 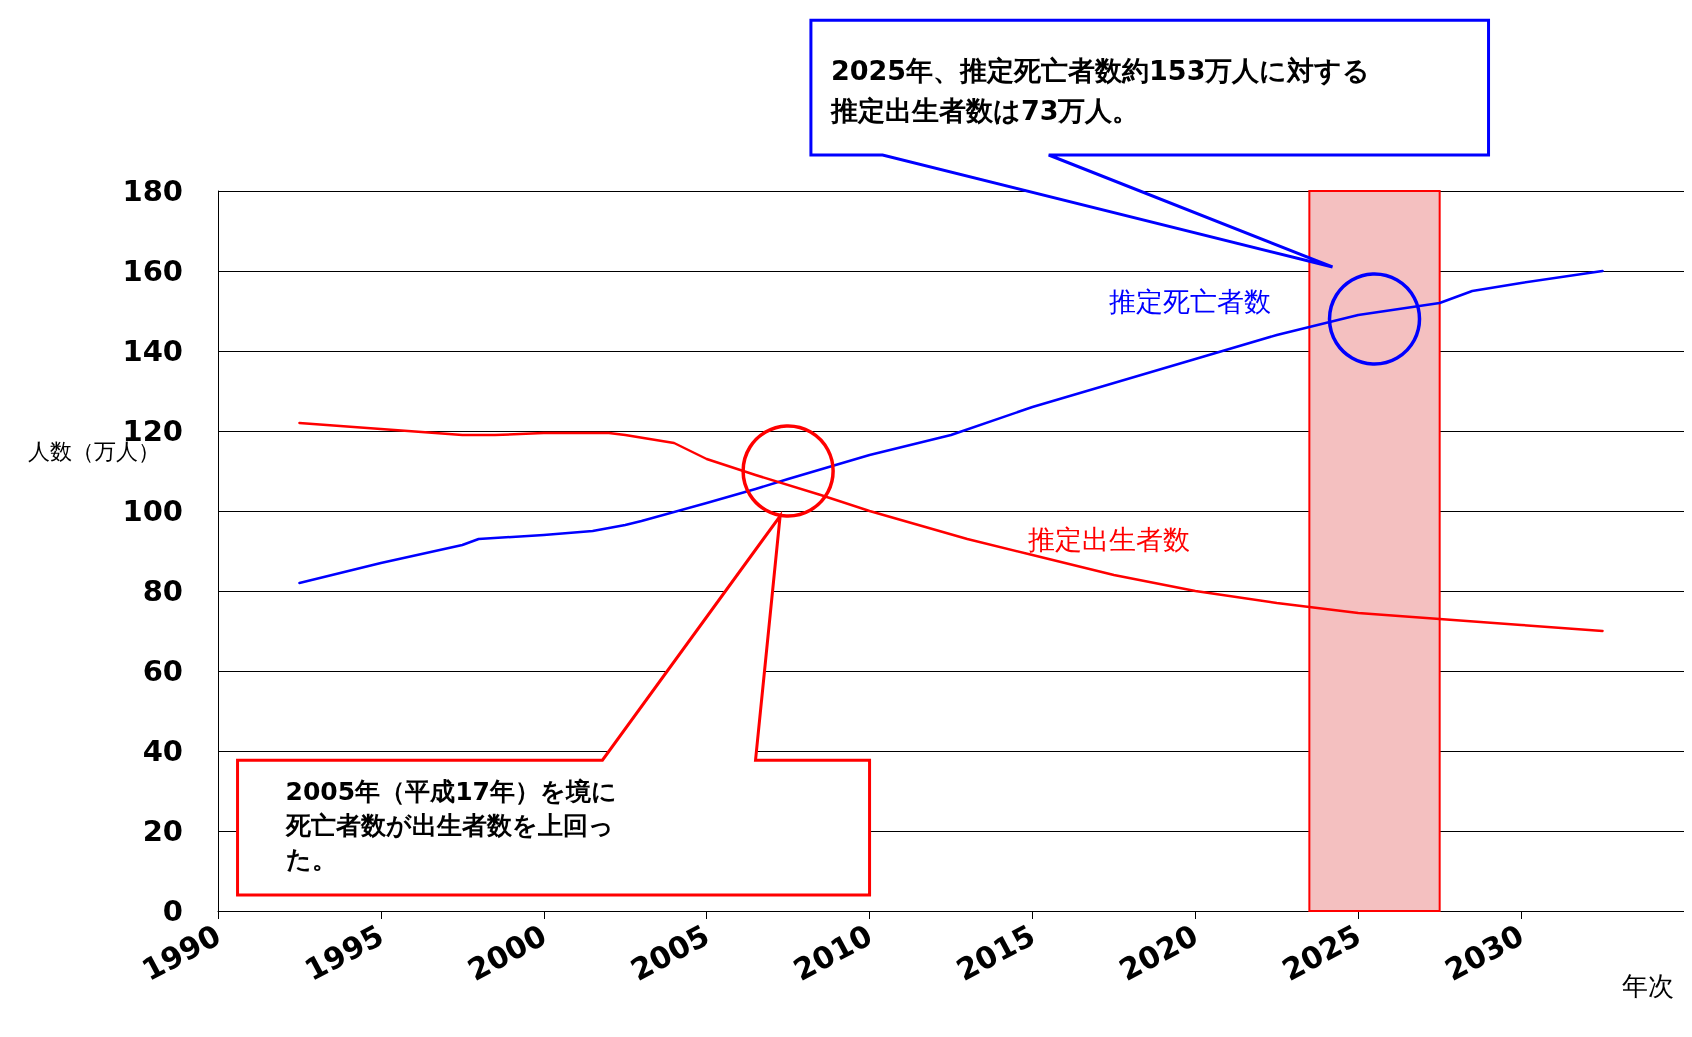 I want to click on y-tick-label: 40, so click(x=162, y=751).